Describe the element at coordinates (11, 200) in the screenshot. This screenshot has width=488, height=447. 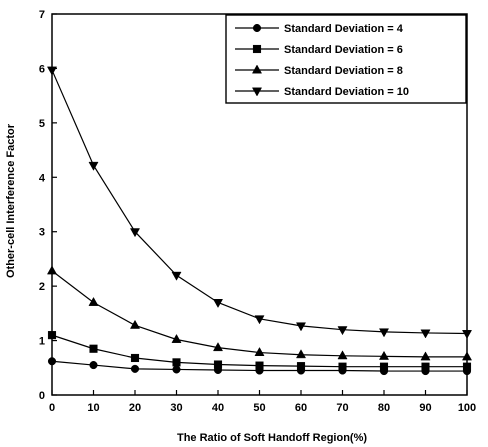
I see `y-axis-title: Other-cell Interference Factor` at that location.